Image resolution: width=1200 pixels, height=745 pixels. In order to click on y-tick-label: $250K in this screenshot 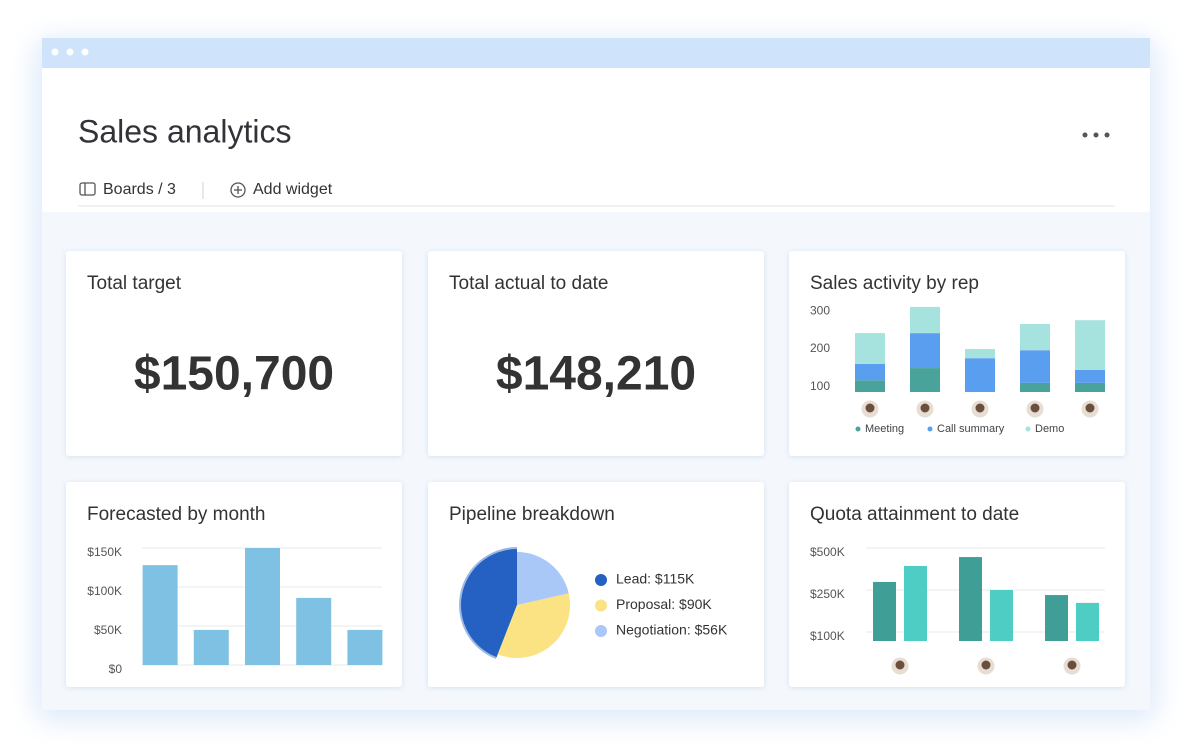, I will do `click(827, 594)`.